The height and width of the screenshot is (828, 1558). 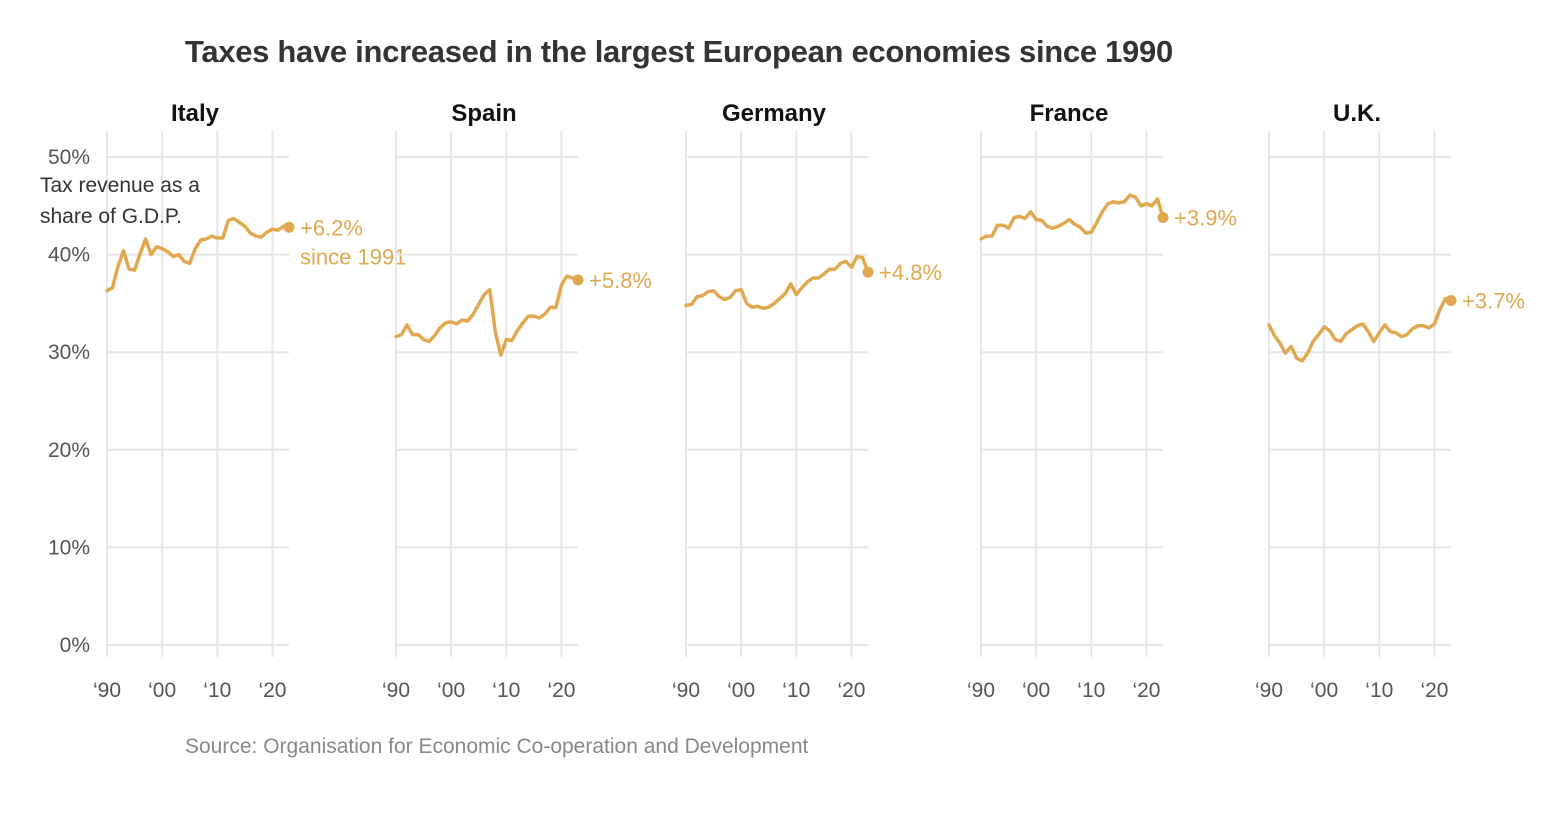 What do you see at coordinates (1072, 217) in the screenshot?
I see `series-line-france` at bounding box center [1072, 217].